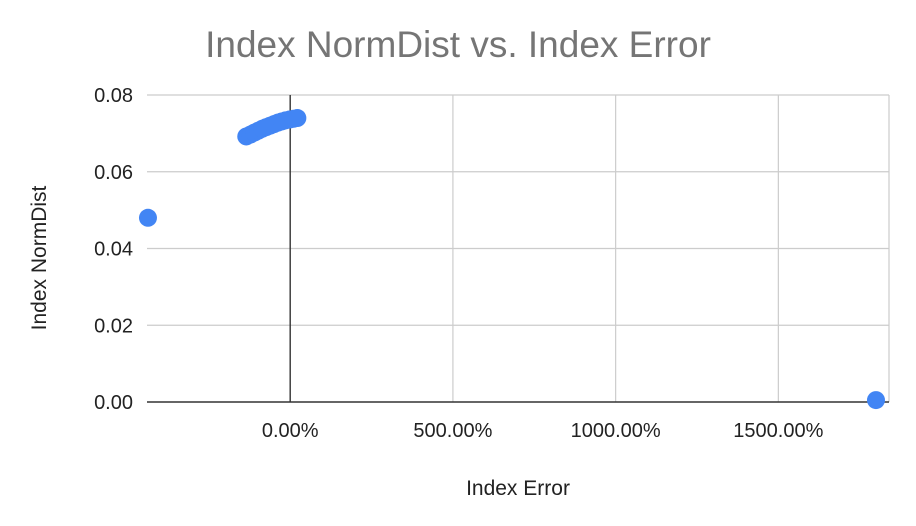  What do you see at coordinates (113, 326) in the screenshot?
I see `y-tick-label: 0.02` at bounding box center [113, 326].